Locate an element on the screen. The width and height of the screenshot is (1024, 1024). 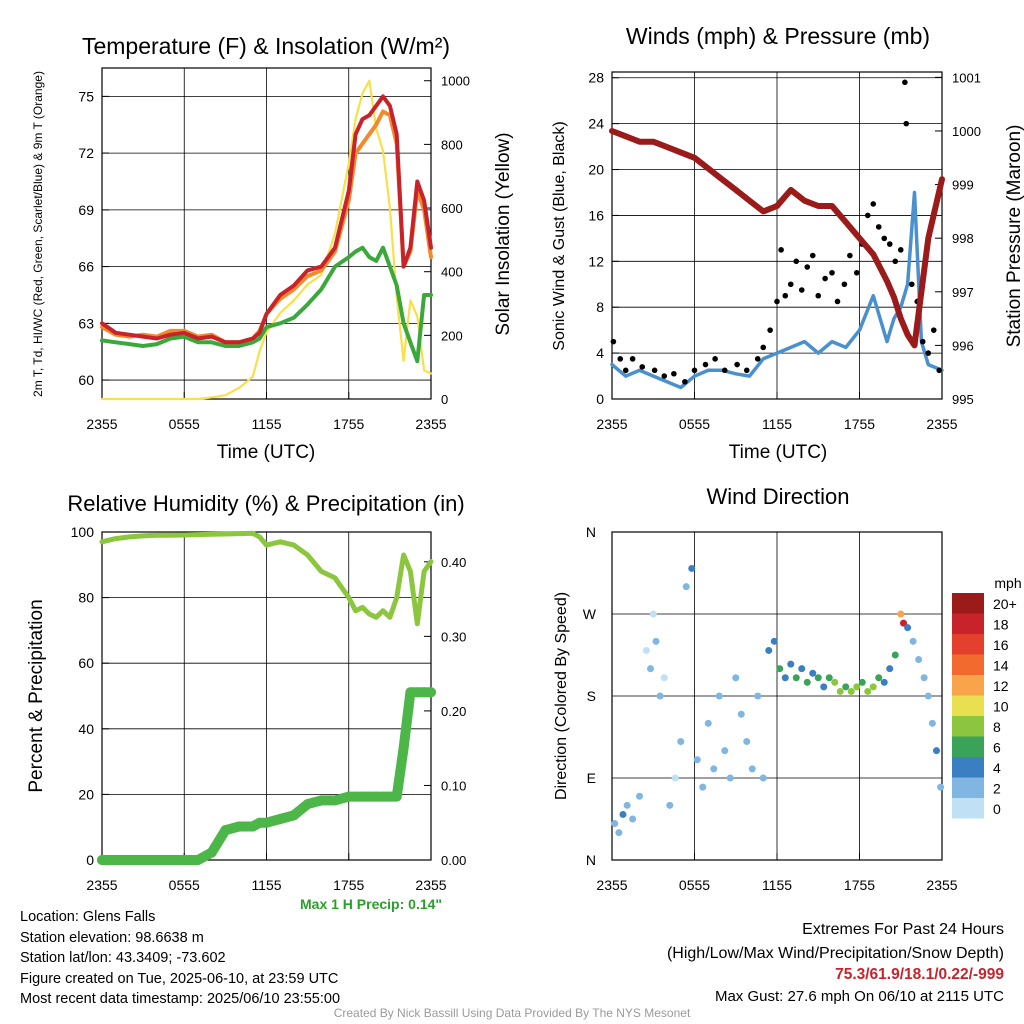
rh-xtick-label: 2355 is located at coordinates (430, 885).